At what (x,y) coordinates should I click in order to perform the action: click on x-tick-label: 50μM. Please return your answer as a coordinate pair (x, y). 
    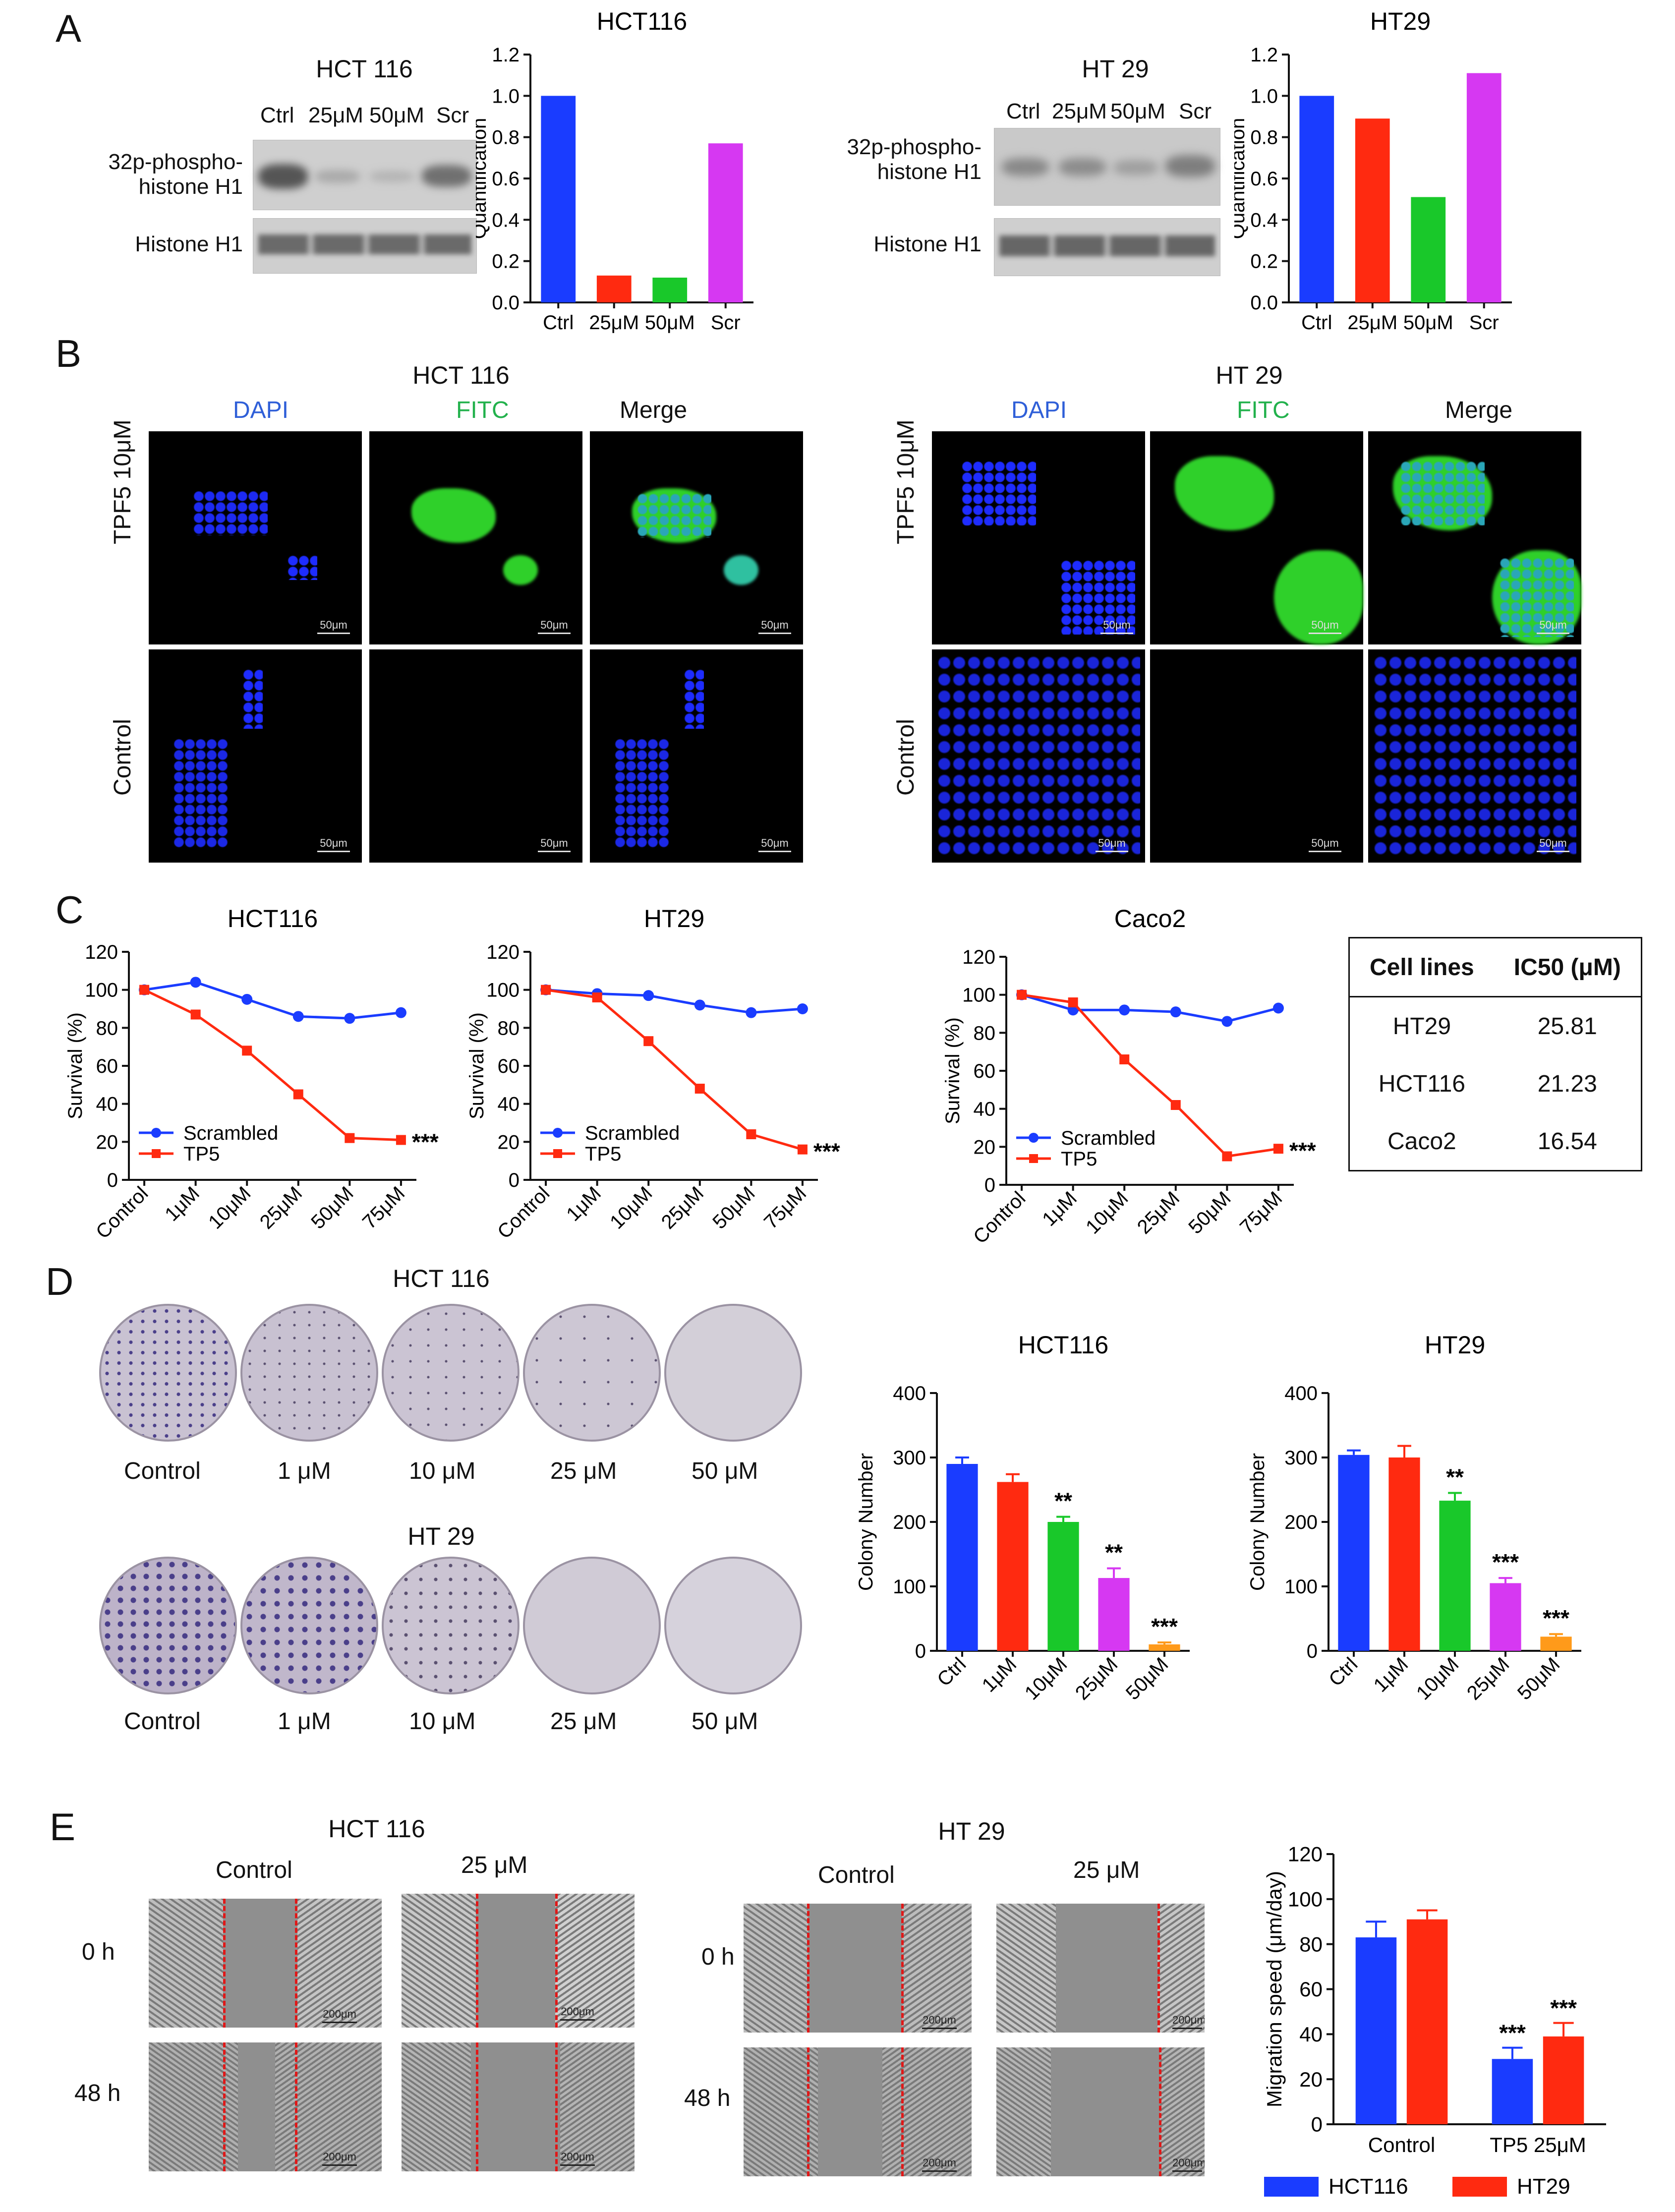
    Looking at the image, I should click on (1210, 1212).